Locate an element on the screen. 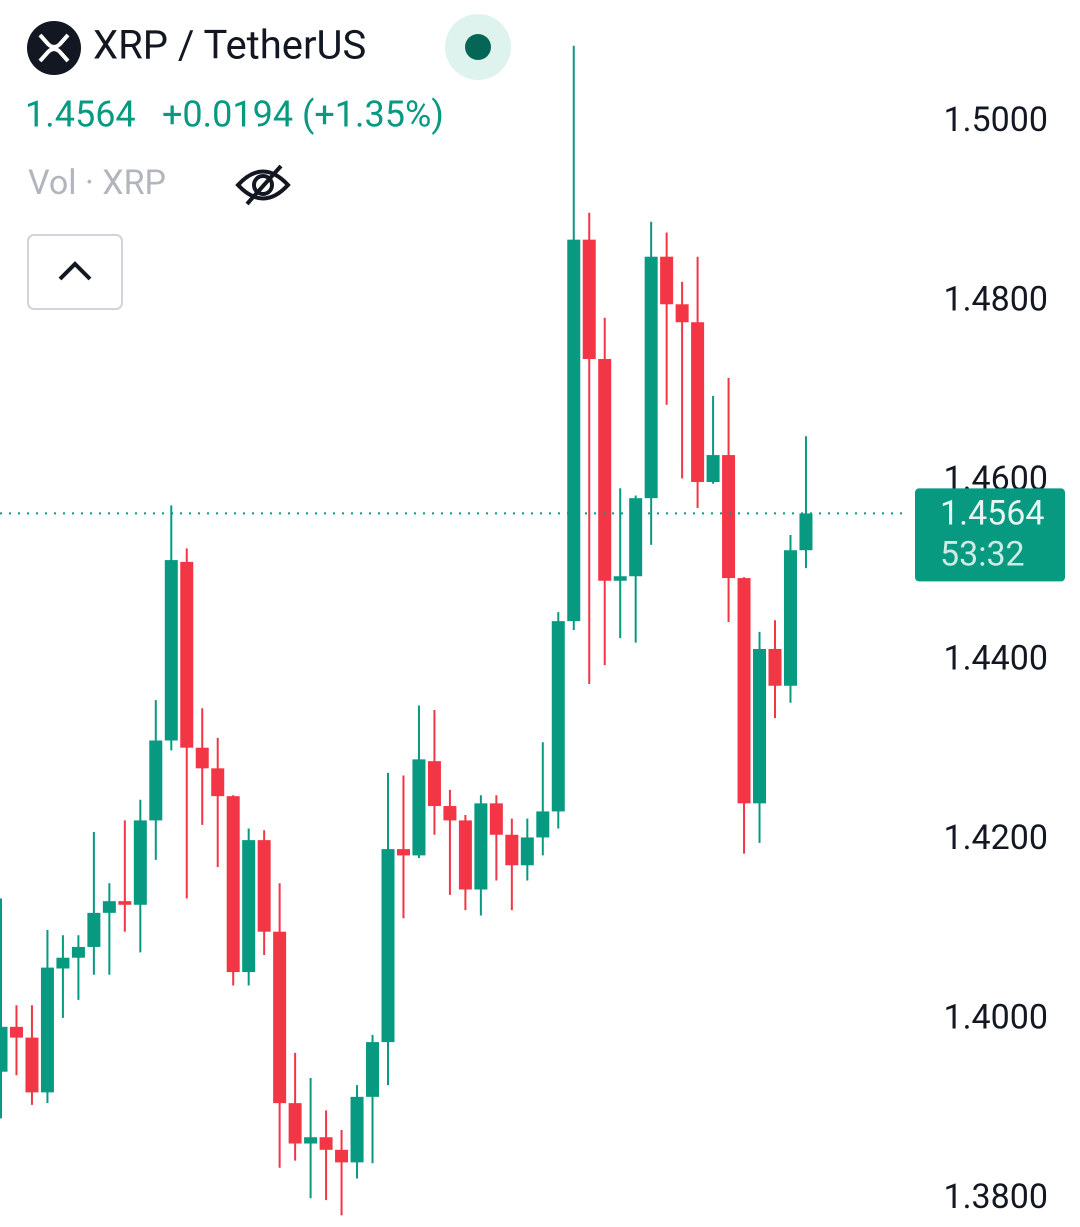  chevron-up is located at coordinates (75, 271).